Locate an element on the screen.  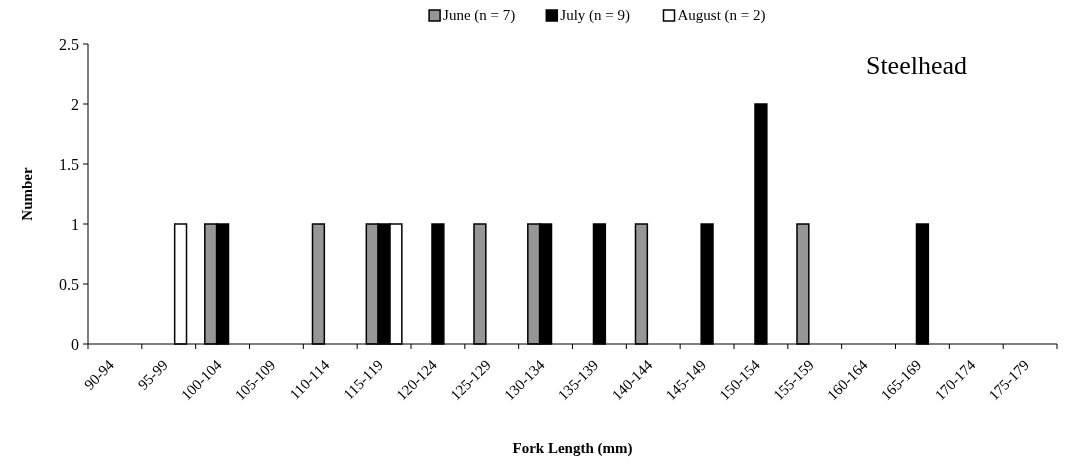
y-tick-label: 2.5 is located at coordinates (69, 44).